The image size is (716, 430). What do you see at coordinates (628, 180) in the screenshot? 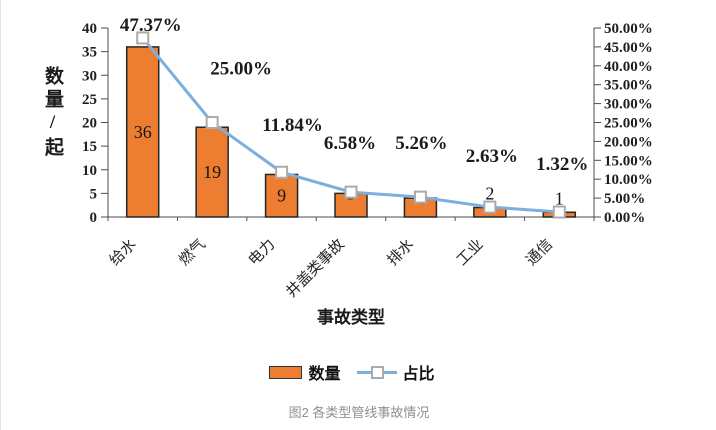
I see `right-axis-tick-label: 10.00%` at bounding box center [628, 180].